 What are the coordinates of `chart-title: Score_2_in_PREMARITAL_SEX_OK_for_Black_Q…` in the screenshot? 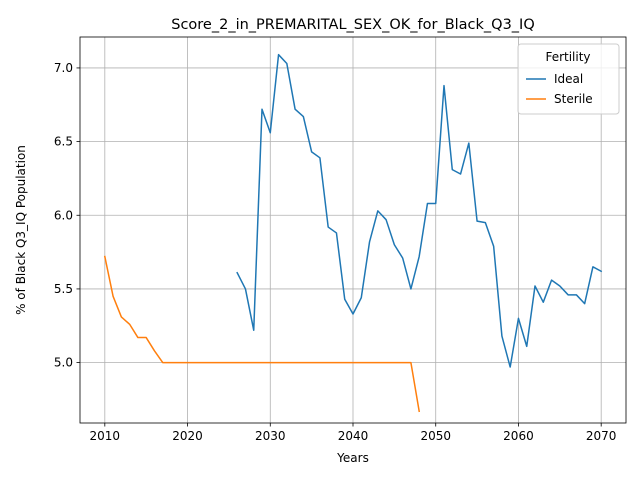 It's located at (353, 25).